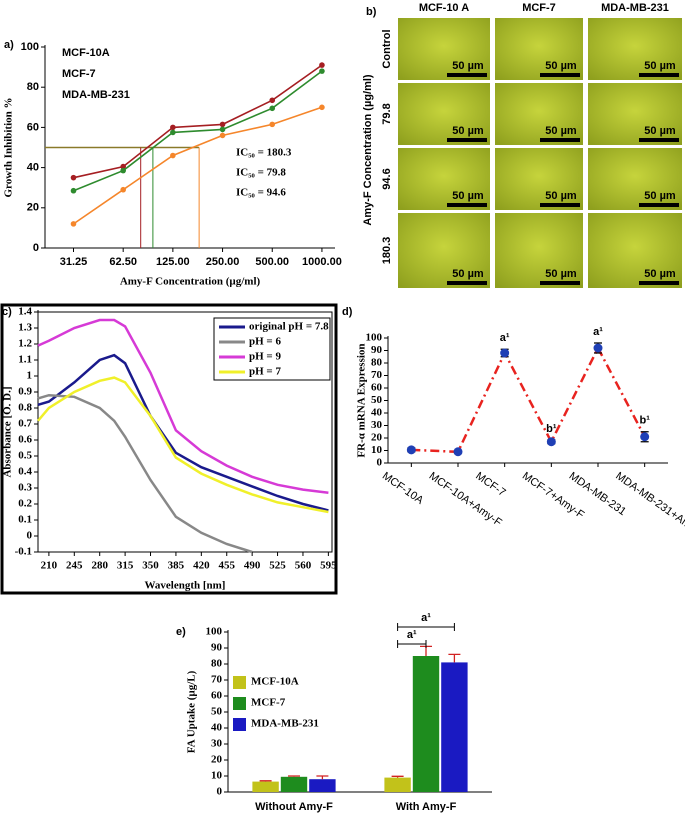 The height and width of the screenshot is (840, 685). Describe the element at coordinates (322, 262) in the screenshot. I see `x-tick-label: 1000.00` at that location.